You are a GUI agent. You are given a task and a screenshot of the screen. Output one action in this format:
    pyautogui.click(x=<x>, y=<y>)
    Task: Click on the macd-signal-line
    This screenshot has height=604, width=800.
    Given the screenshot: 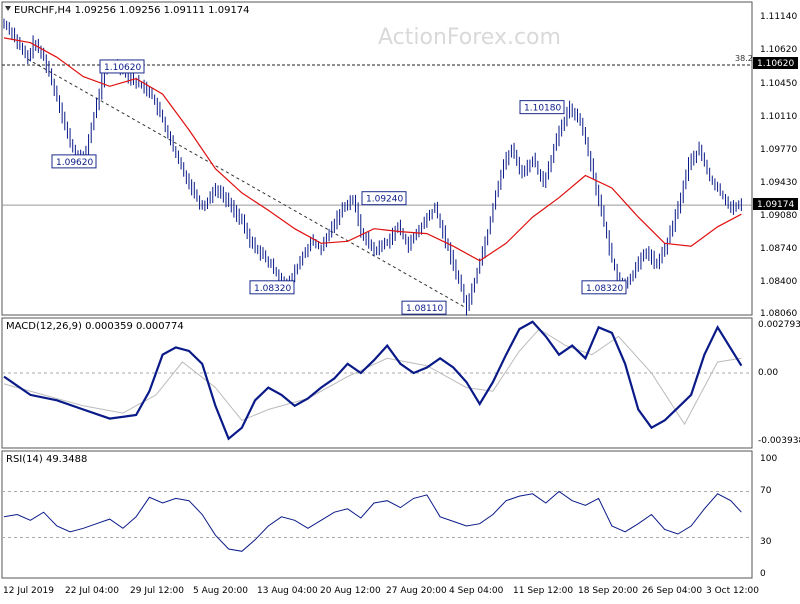 What is the action you would take?
    pyautogui.click(x=372, y=377)
    